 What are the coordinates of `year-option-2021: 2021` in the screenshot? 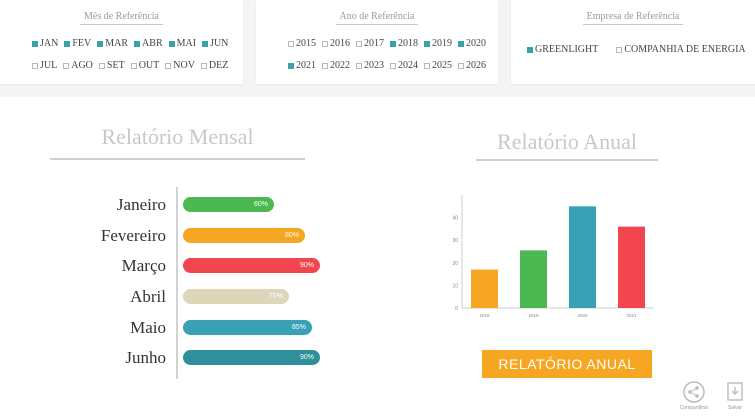 It's located at (302, 65).